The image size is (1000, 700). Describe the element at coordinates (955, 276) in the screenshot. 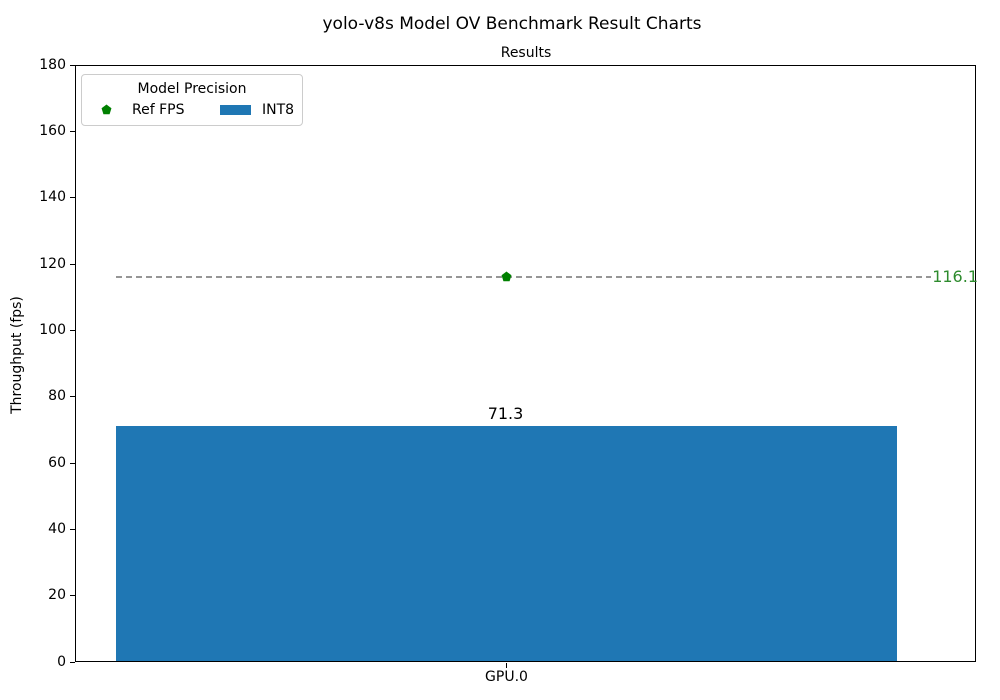

I see `ref-value-label: 116.1` at that location.